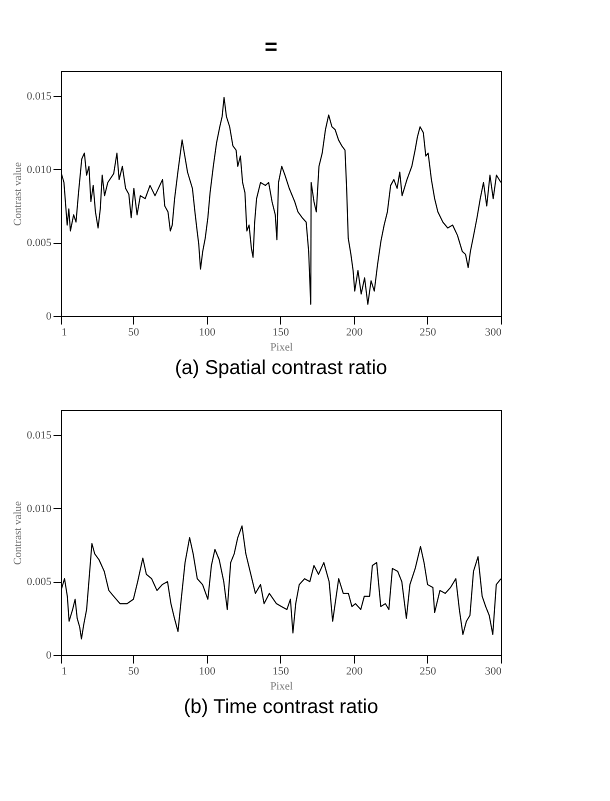 This screenshot has height=801, width=610. I want to click on text: (b) Time contrast ratio, so click(281, 707).